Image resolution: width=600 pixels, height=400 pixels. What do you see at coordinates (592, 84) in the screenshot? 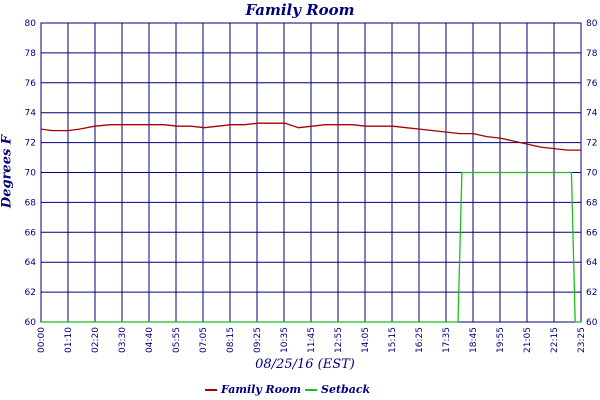
I see `y-tick-label-right: 76` at bounding box center [592, 84].